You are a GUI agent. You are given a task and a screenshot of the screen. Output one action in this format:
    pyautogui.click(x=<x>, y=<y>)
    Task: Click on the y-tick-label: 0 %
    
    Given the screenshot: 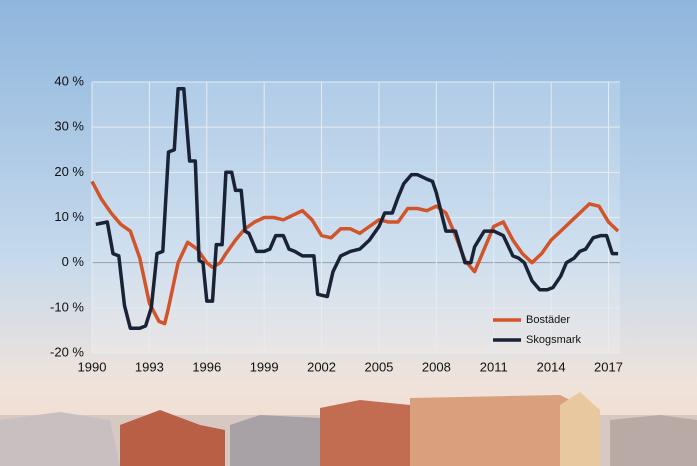 What is the action you would take?
    pyautogui.click(x=73, y=261)
    